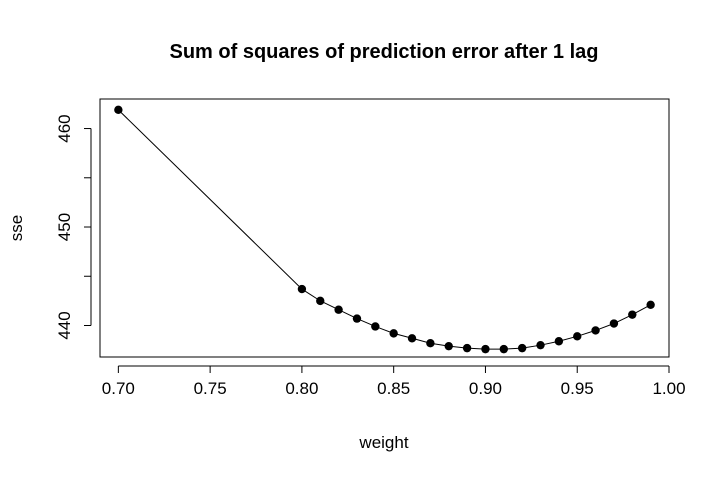 This screenshot has height=480, width=720. Describe the element at coordinates (301, 388) in the screenshot. I see `x-tick-label: 0.80` at that location.